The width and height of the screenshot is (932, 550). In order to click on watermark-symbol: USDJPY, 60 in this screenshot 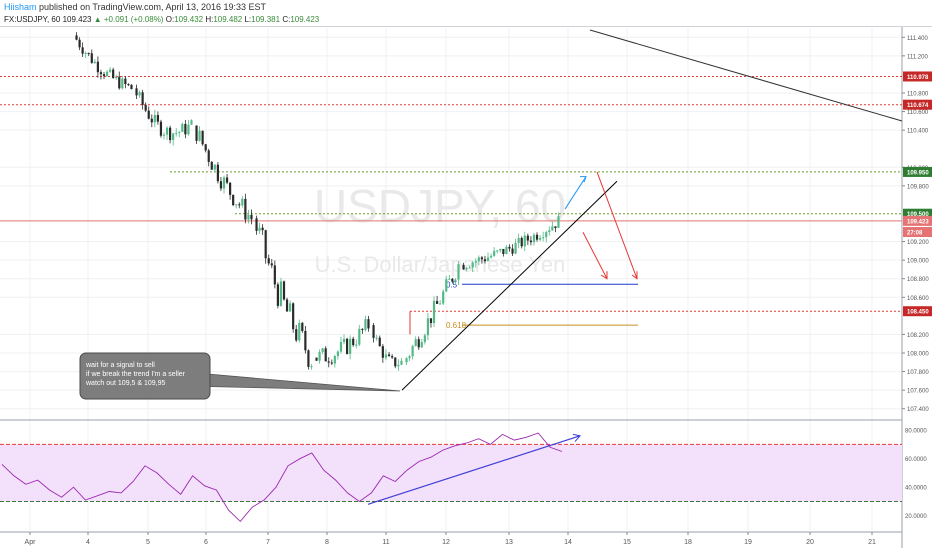, I will do `click(440, 206)`.